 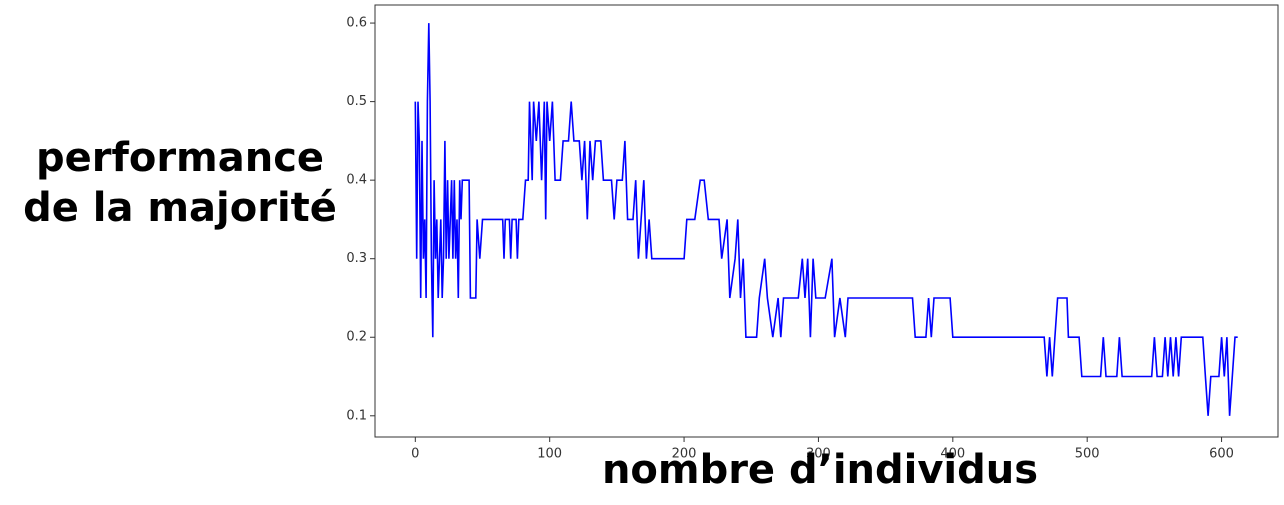 What do you see at coordinates (180, 208) in the screenshot?
I see `y-axis-label: de la majorité` at bounding box center [180, 208].